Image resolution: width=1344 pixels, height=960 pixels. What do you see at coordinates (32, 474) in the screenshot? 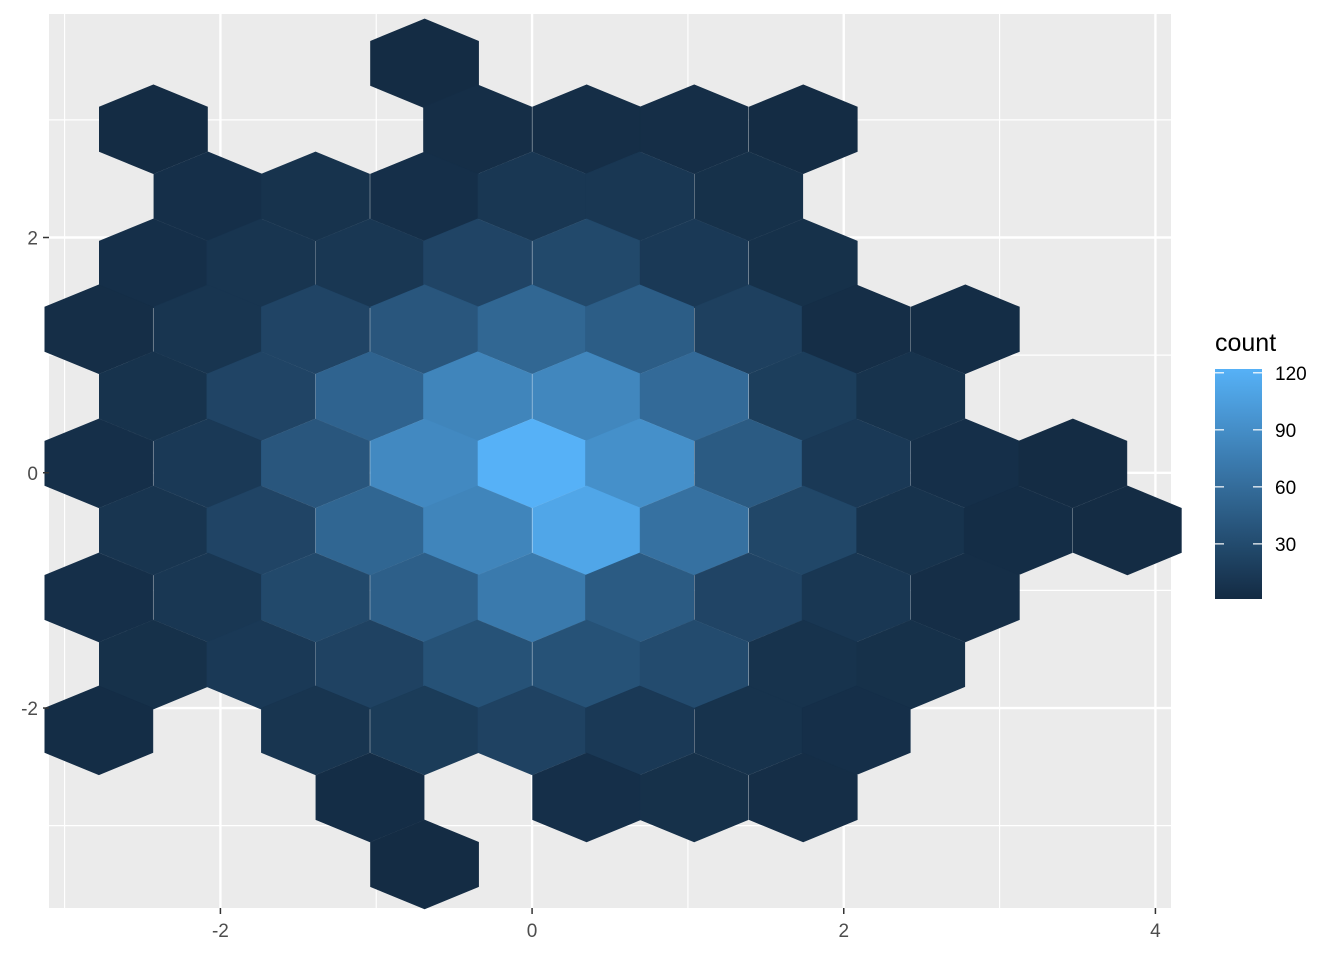
I see `y-tick-label: 0` at bounding box center [32, 474].